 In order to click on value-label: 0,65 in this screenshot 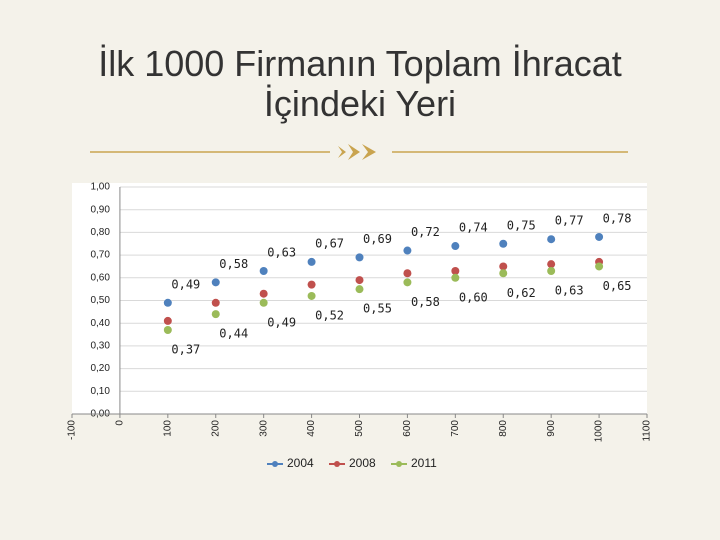, I will do `click(617, 286)`.